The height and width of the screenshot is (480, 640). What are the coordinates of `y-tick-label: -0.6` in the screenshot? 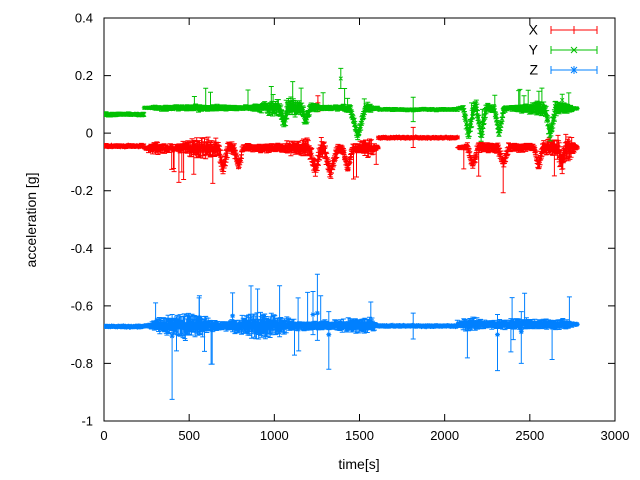 It's located at (82, 305).